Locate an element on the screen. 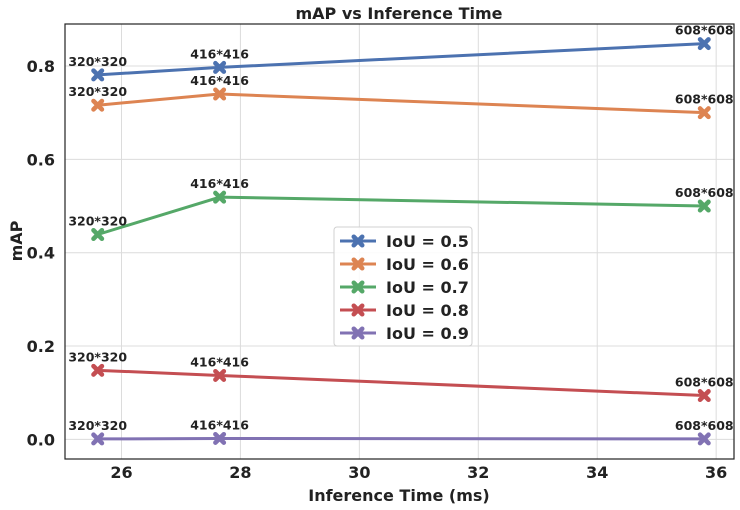  x-tick-label: 28 is located at coordinates (240, 472).